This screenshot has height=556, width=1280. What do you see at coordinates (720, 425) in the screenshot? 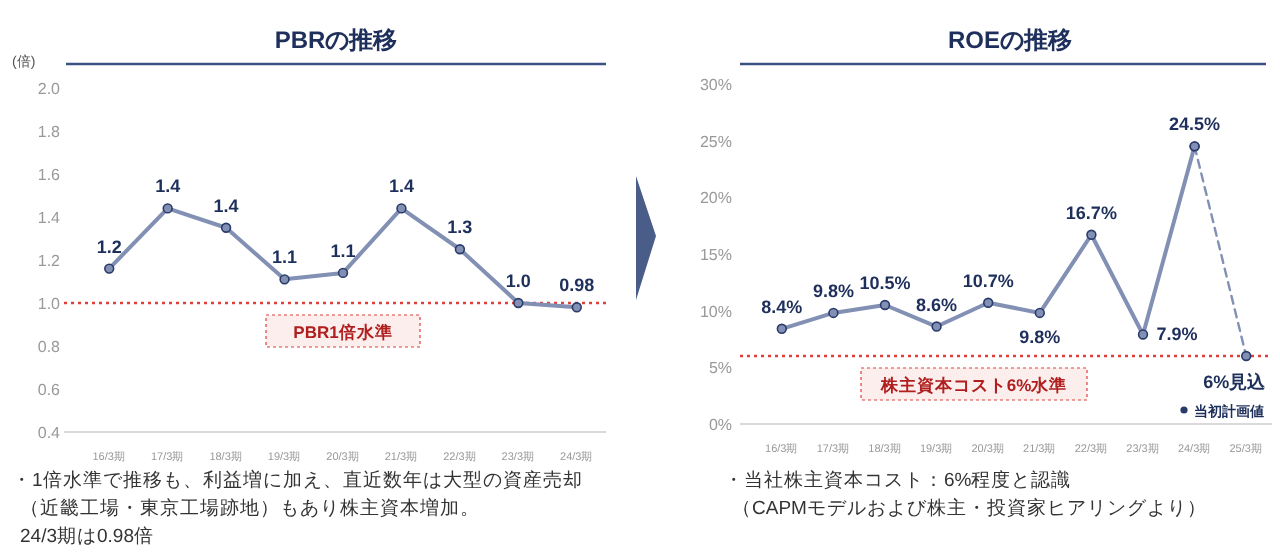
I see `y-tick-label: 0%` at bounding box center [720, 425].